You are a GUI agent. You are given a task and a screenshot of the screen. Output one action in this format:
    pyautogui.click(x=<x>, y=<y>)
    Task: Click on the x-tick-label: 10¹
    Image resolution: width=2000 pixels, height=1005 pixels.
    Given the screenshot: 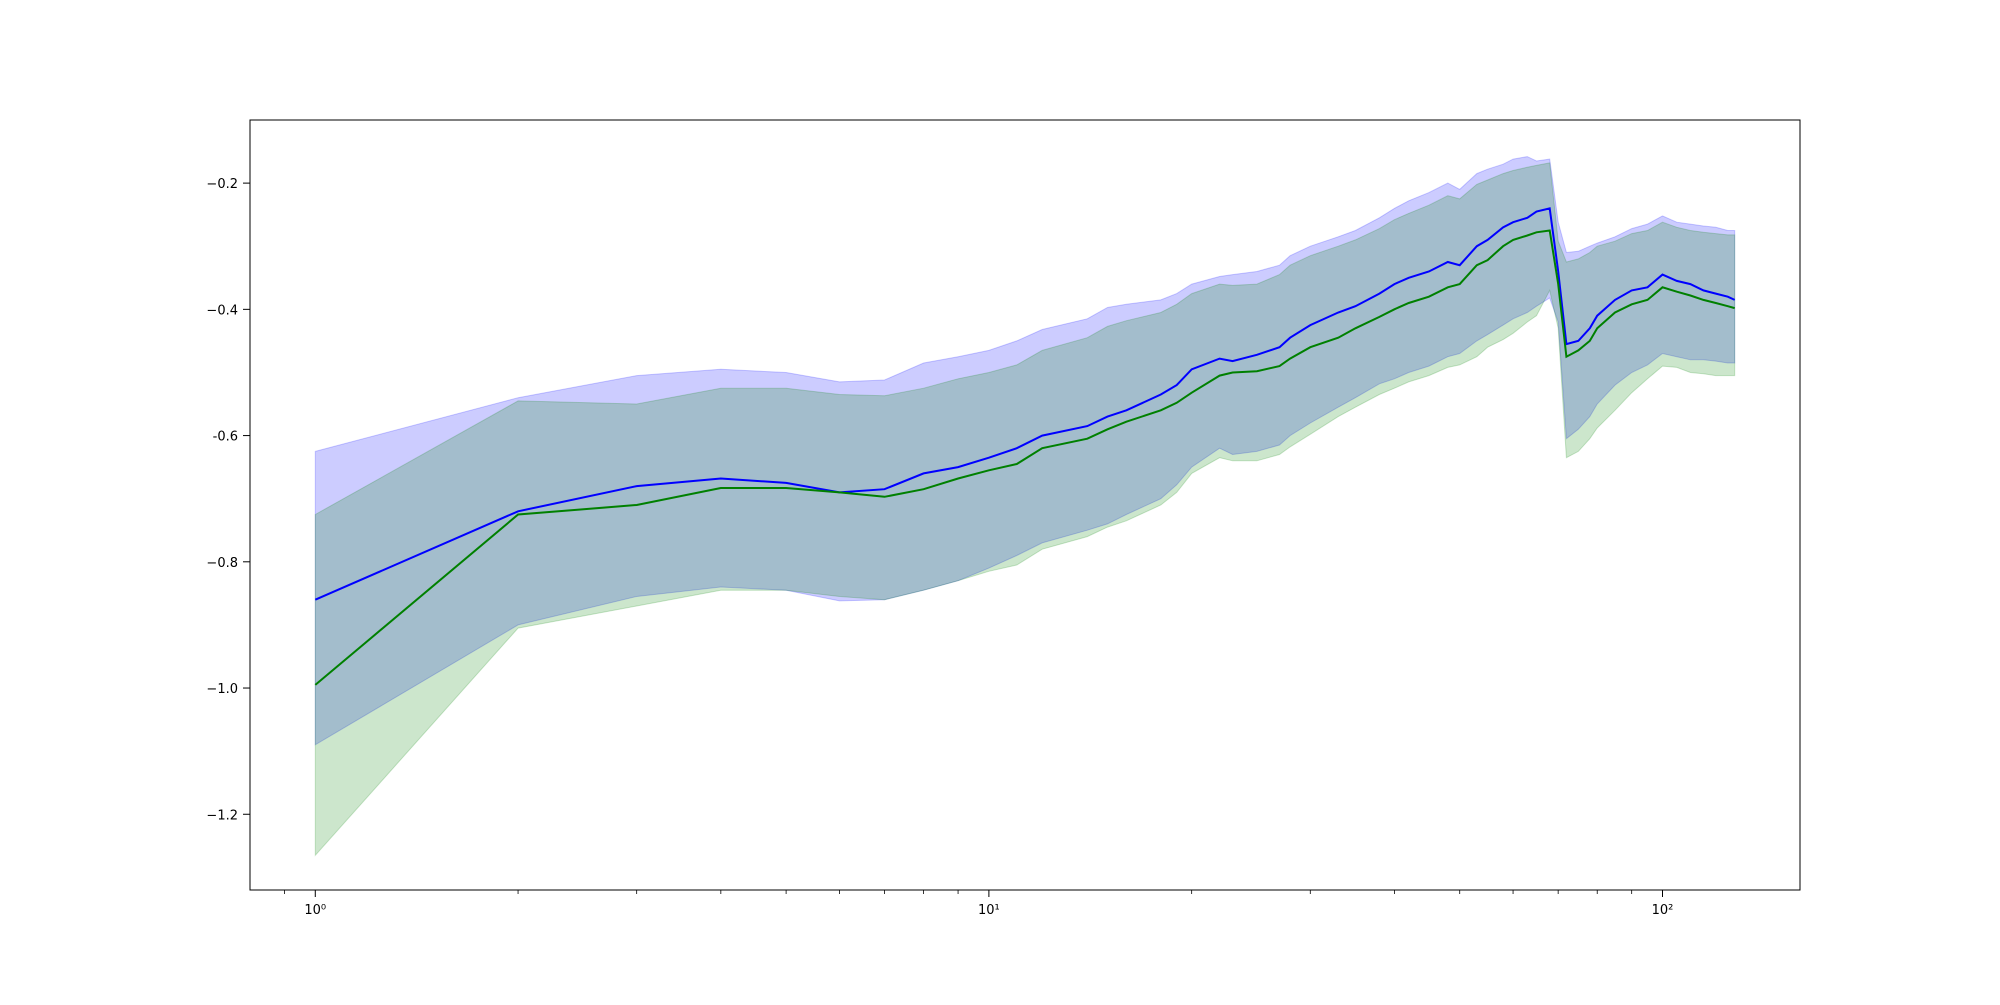 What is the action you would take?
    pyautogui.click(x=989, y=910)
    